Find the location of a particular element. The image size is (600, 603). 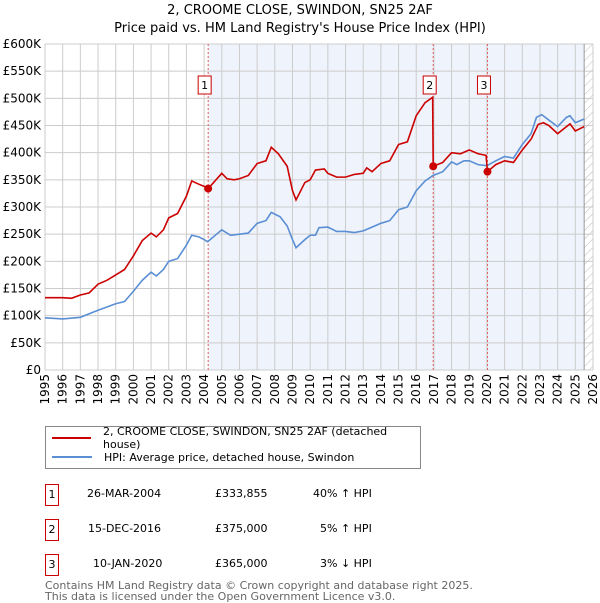

x-tick-label: 1997 is located at coordinates (80, 389).